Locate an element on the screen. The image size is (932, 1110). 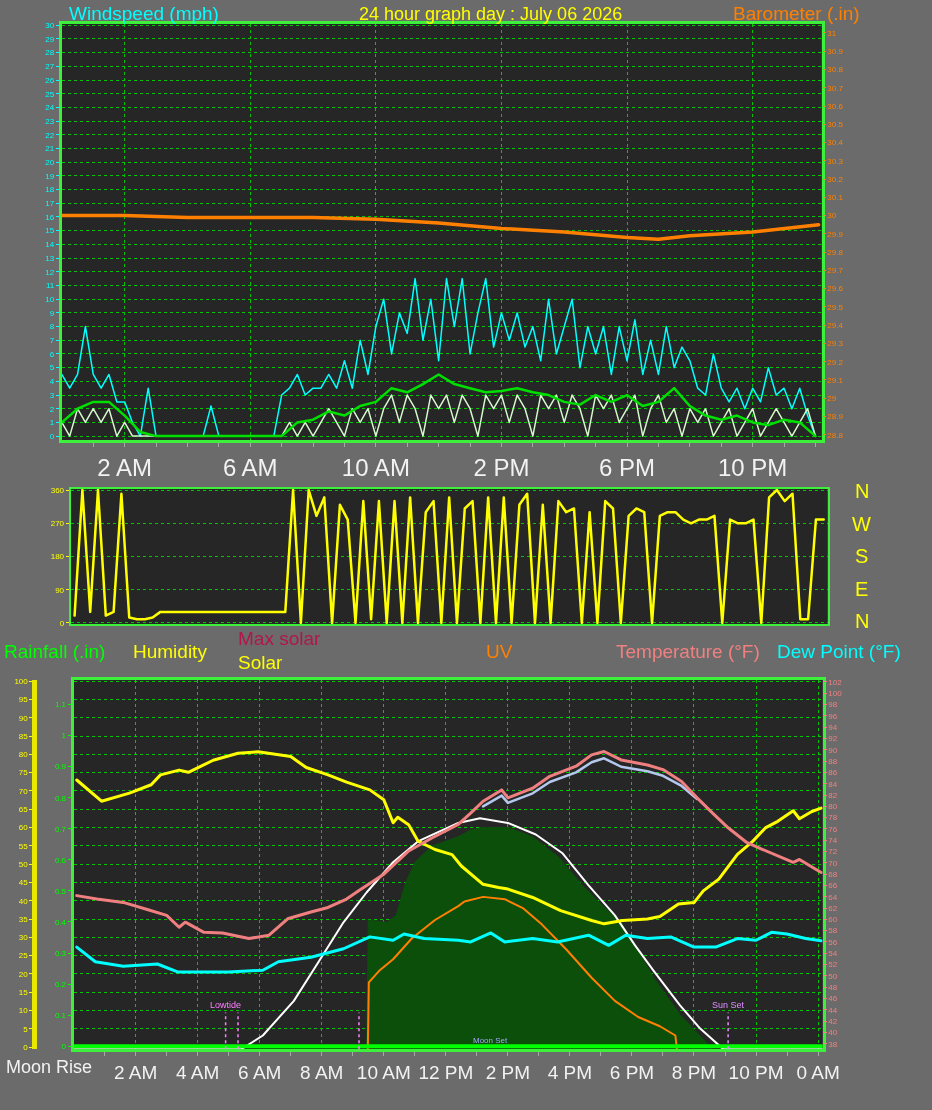
y3-tick-label: 1.1 is located at coordinates (60, 705).